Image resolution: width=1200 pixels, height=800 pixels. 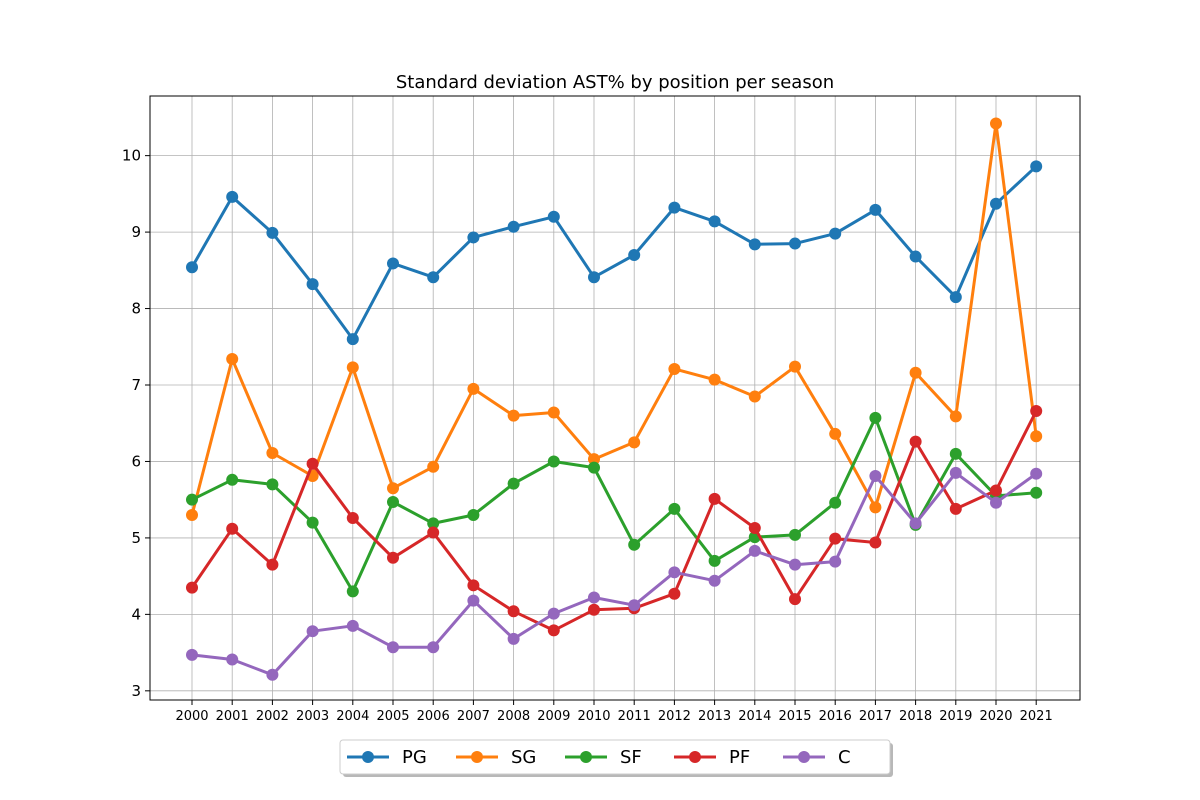 I want to click on x-tick-label: 2016, so click(x=835, y=716).